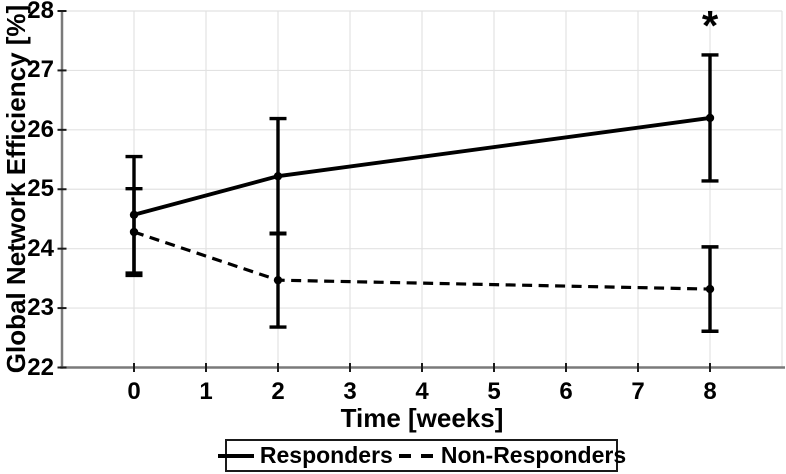  Describe the element at coordinates (278, 391) in the screenshot. I see `x-tick-label: 2` at that location.